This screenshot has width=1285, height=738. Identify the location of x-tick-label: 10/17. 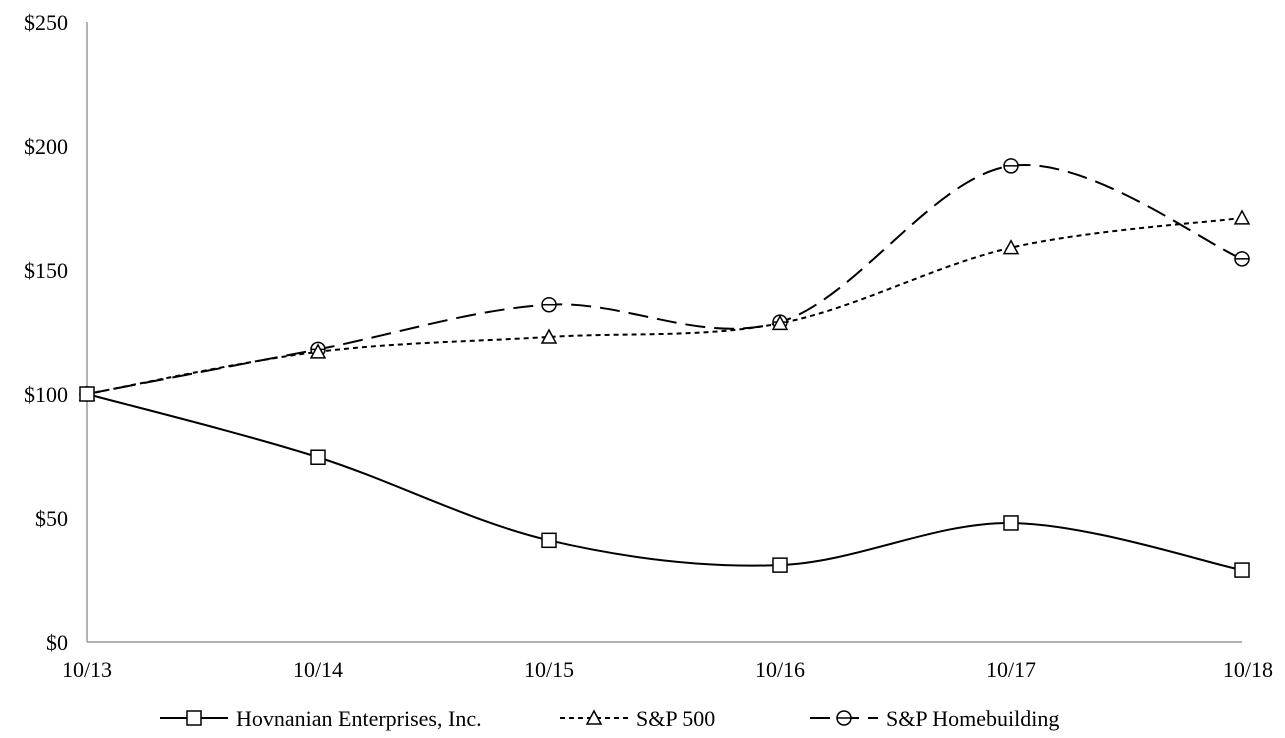
(1011, 669).